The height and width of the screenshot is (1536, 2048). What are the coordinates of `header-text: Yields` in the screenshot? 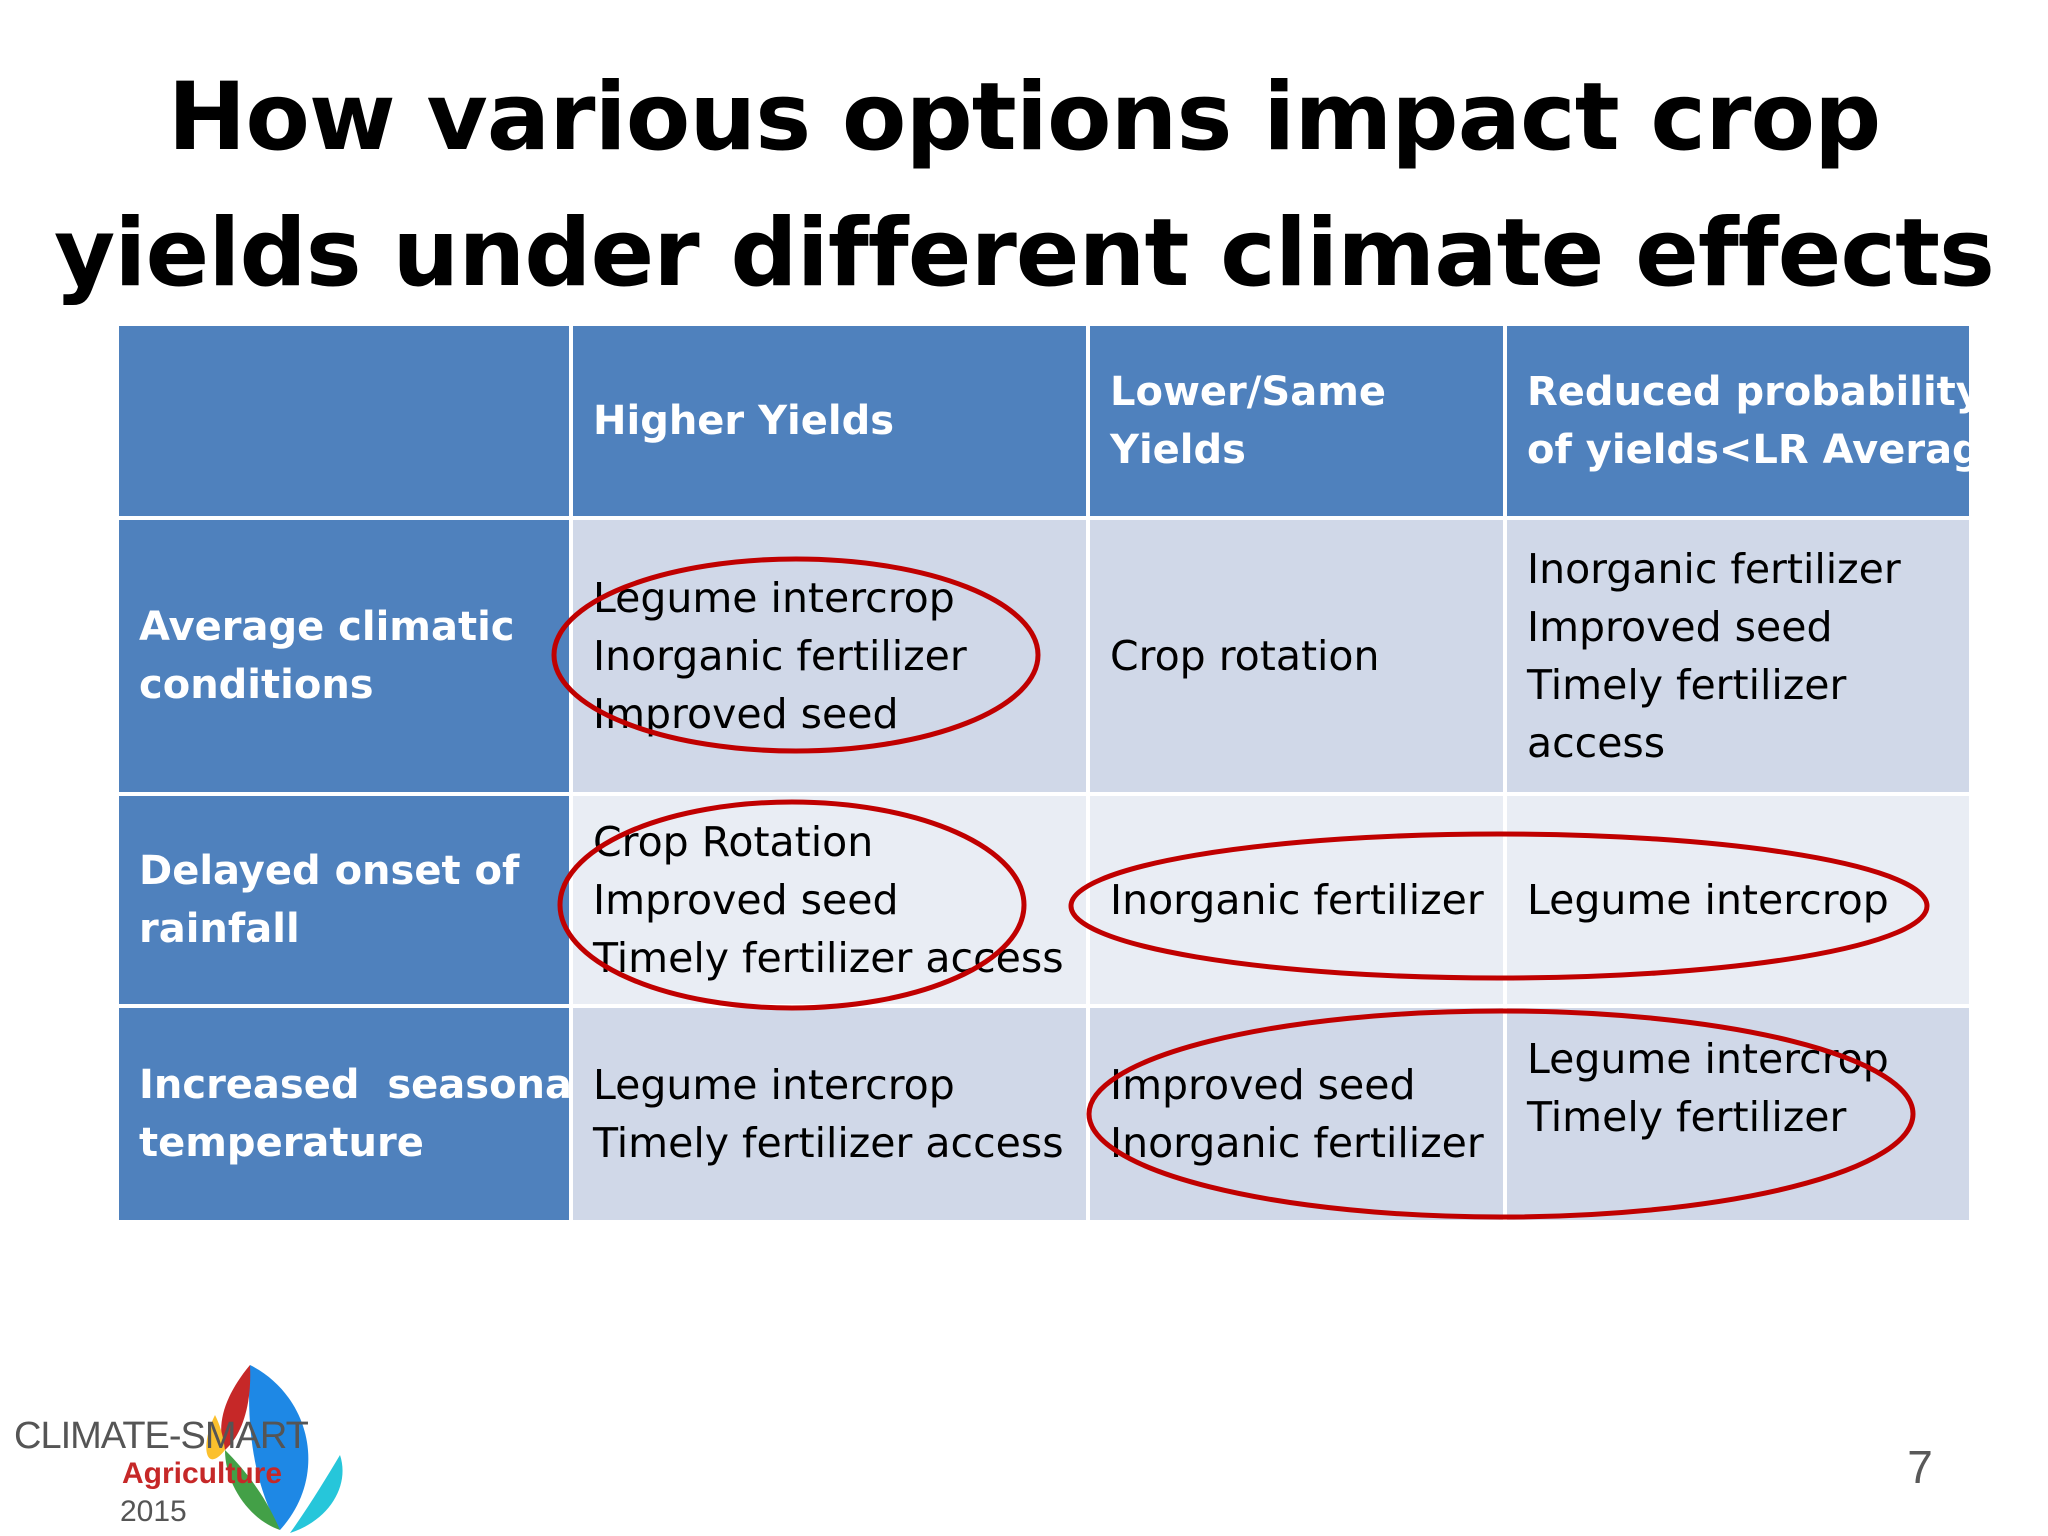 It's located at (1178, 450).